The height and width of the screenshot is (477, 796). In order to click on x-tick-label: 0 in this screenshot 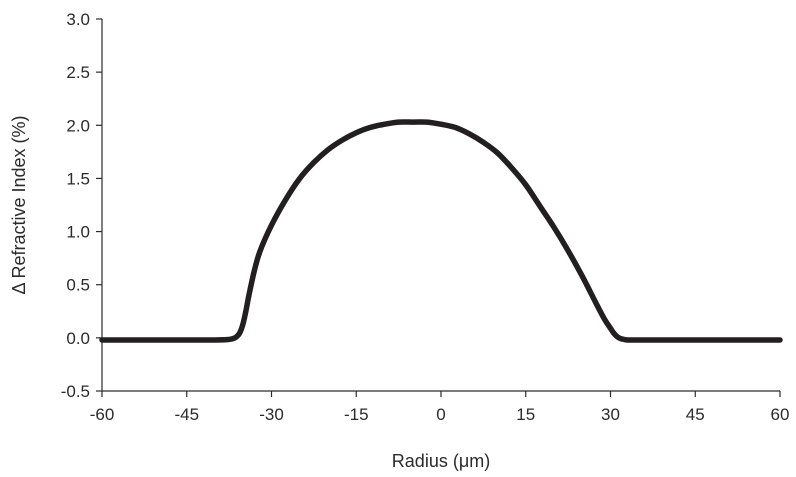, I will do `click(440, 414)`.